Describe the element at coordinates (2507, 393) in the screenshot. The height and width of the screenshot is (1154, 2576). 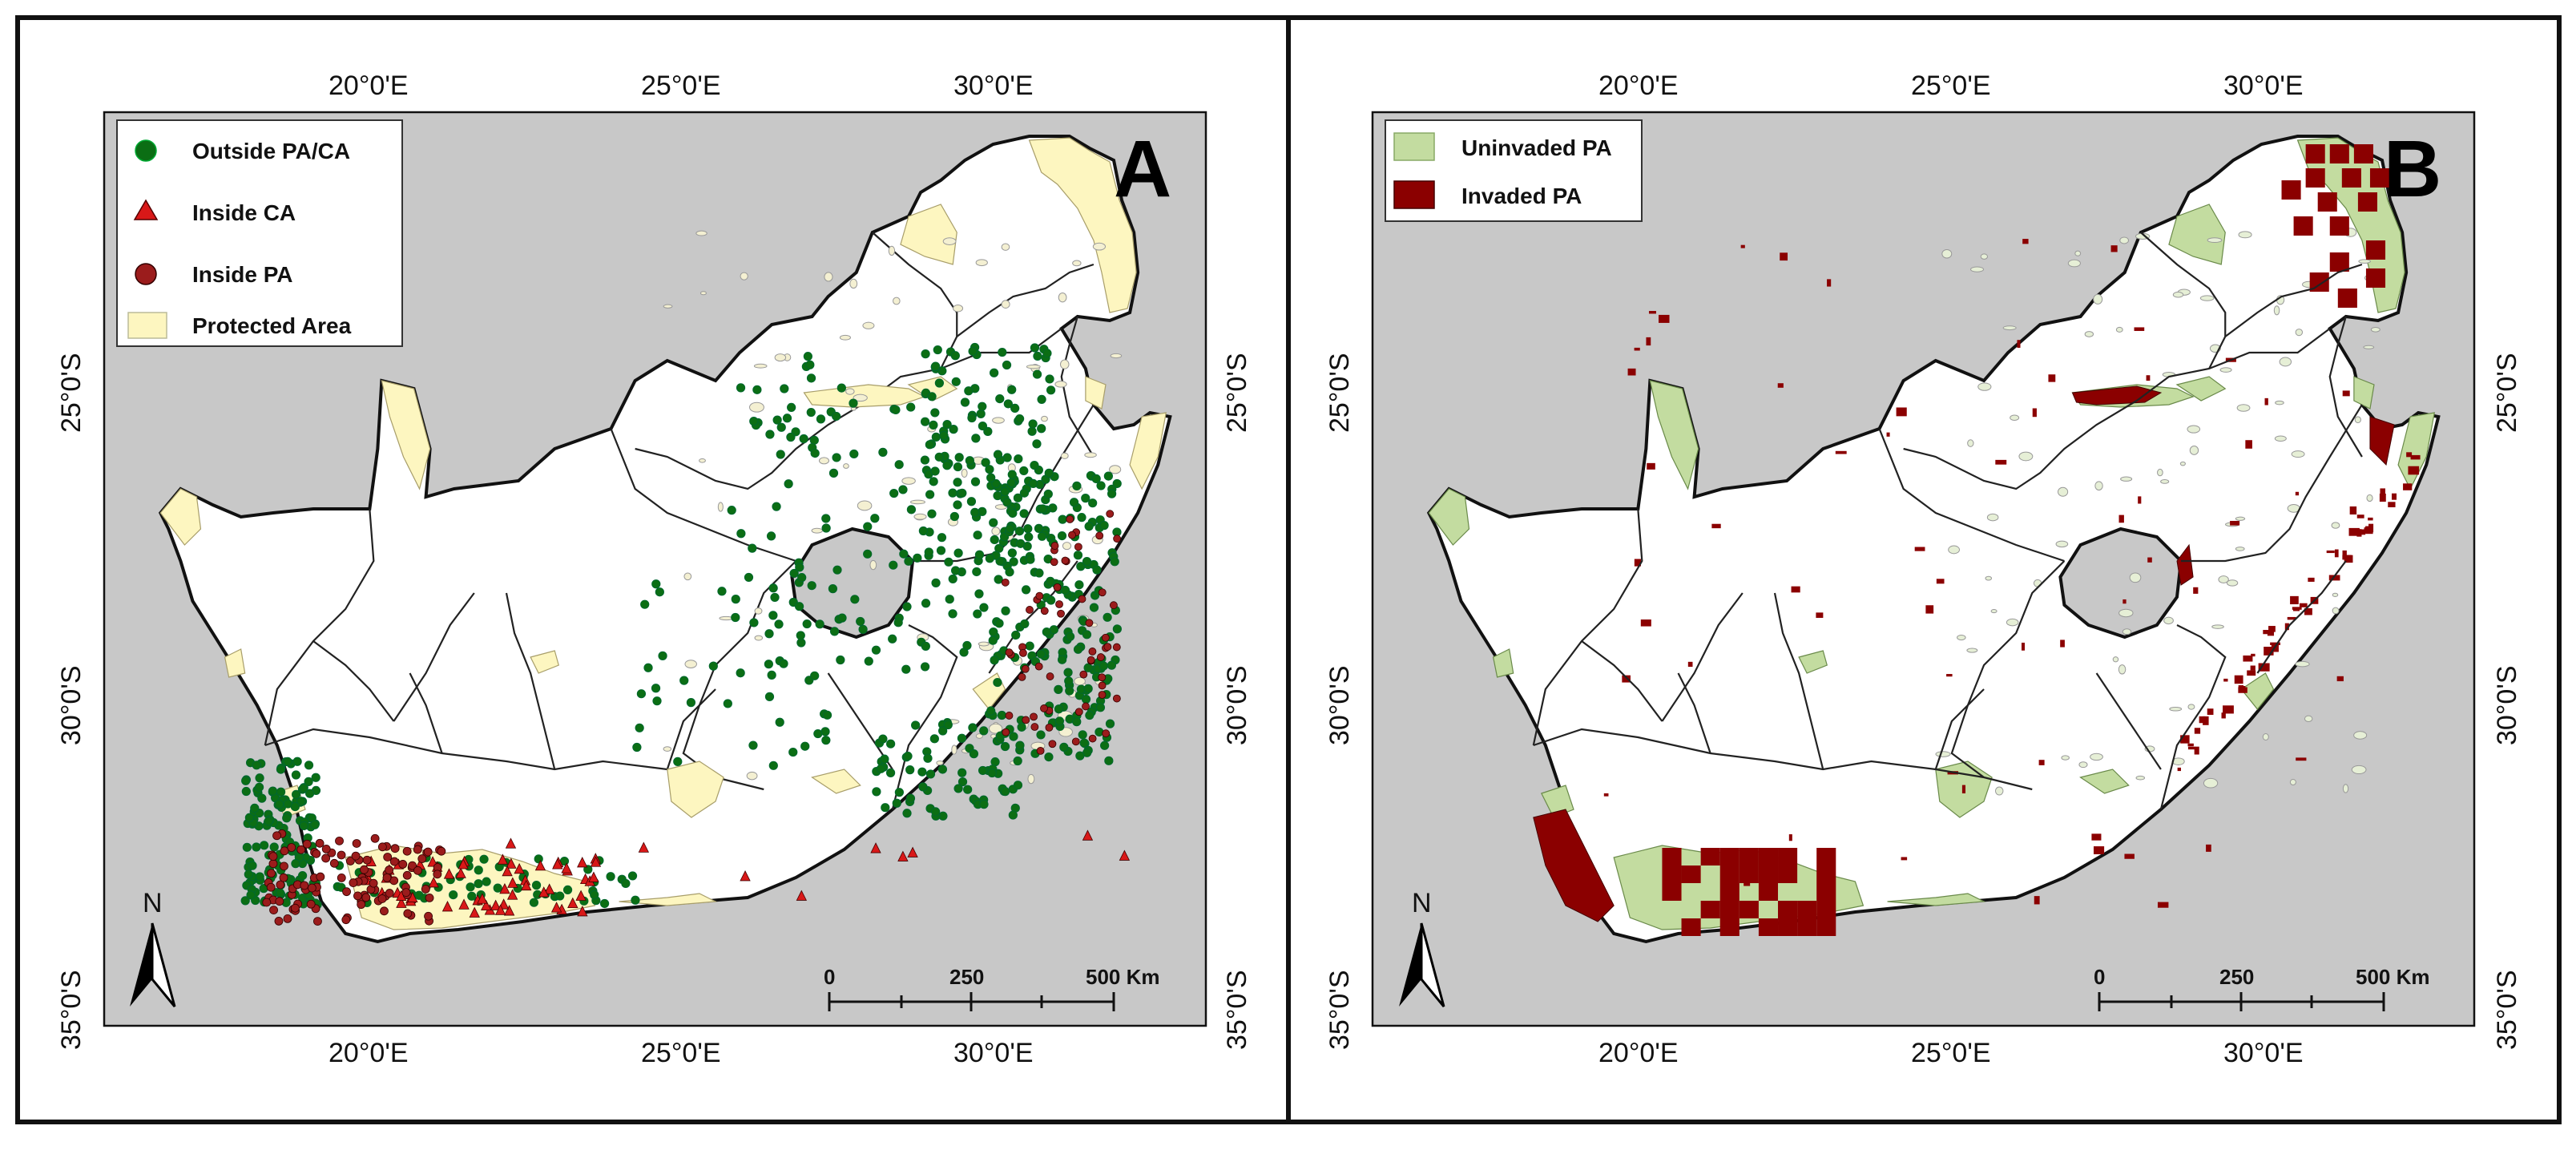
I see `right-lat-25: 25°0'S` at that location.